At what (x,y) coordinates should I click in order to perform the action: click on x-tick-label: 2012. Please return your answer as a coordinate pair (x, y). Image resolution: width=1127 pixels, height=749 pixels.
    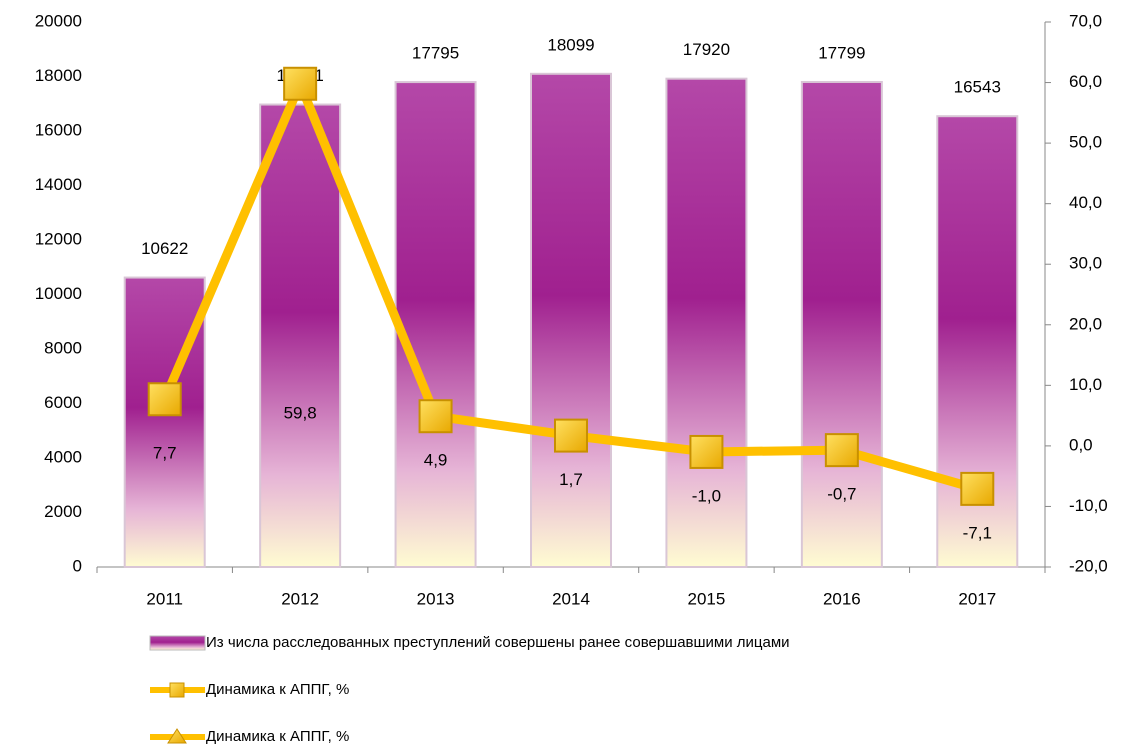
    Looking at the image, I should click on (300, 598).